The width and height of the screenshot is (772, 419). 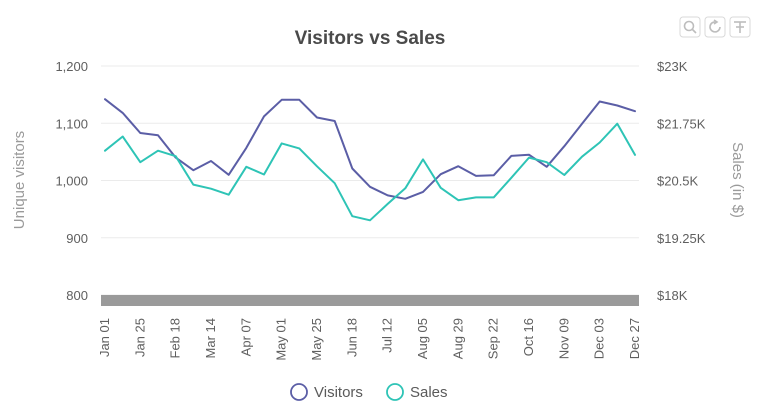 I want to click on x-tick-label: Apr 07, so click(x=245, y=337).